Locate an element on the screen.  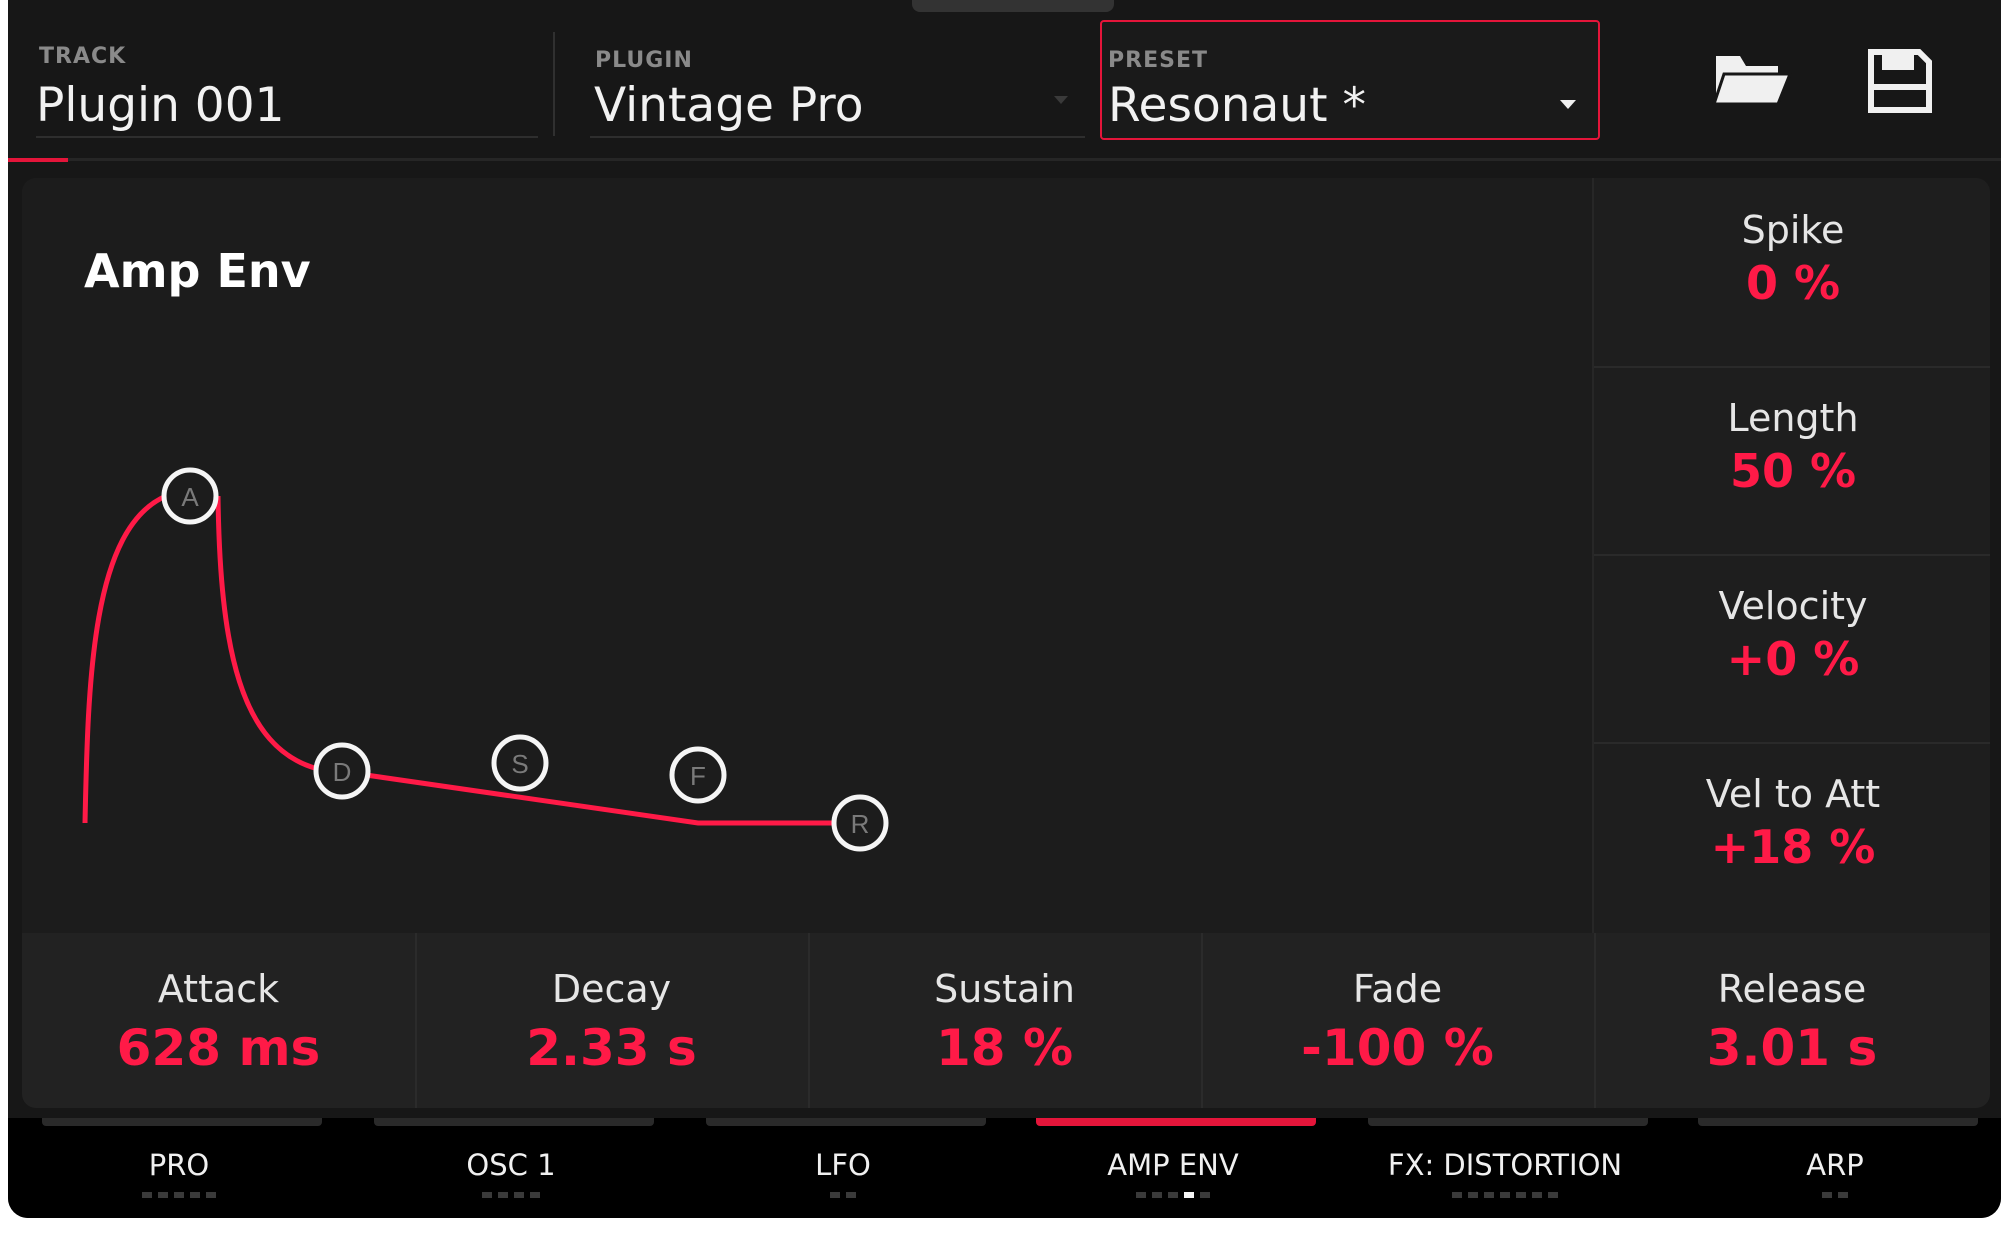
plugin-selector: PLUGIN Vintage Pro is located at coordinates (828, 80).